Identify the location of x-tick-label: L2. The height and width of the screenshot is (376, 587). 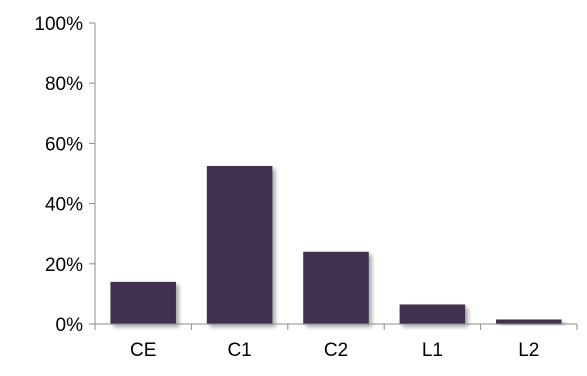
(528, 350).